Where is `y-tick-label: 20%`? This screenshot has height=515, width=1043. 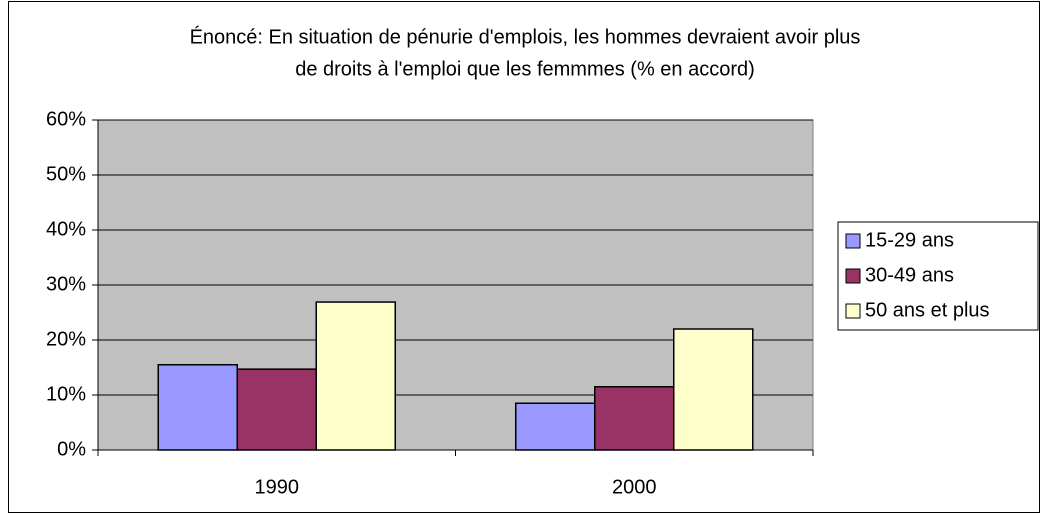
y-tick-label: 20% is located at coordinates (66, 339).